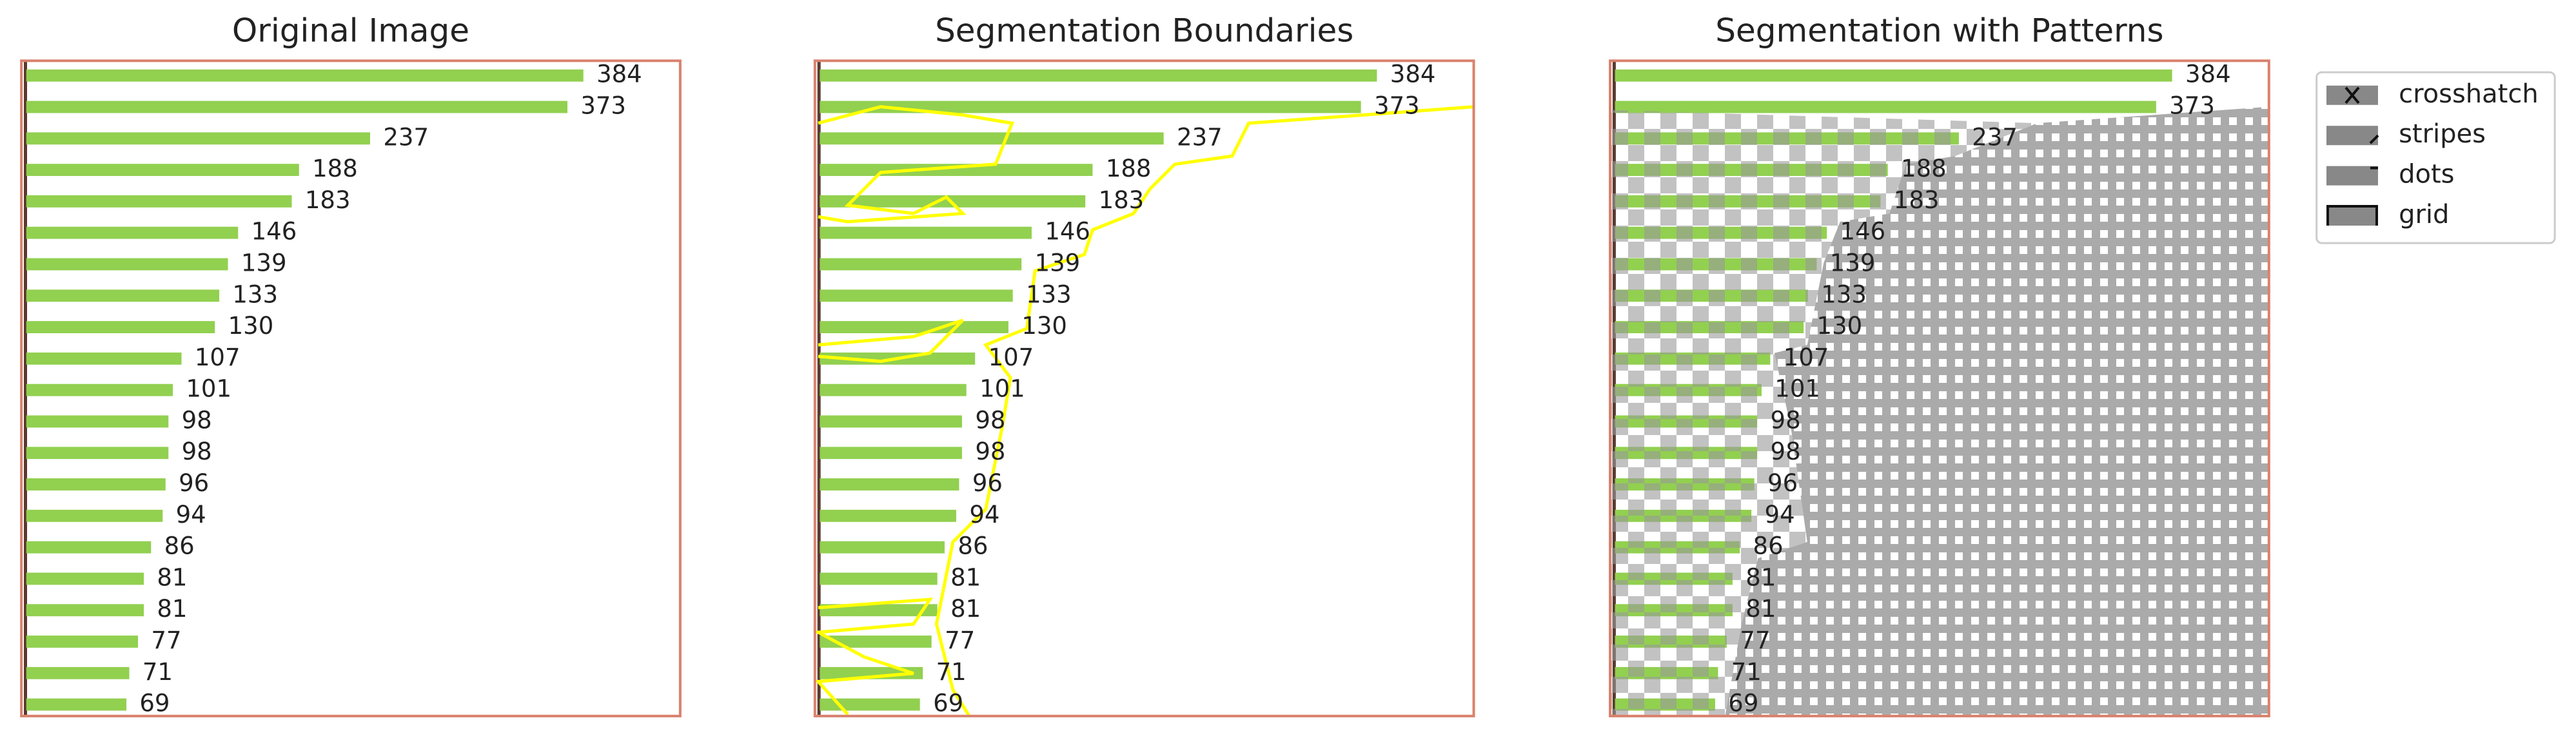  Describe the element at coordinates (2442, 134) in the screenshot. I see `legend-label: stripes` at that location.